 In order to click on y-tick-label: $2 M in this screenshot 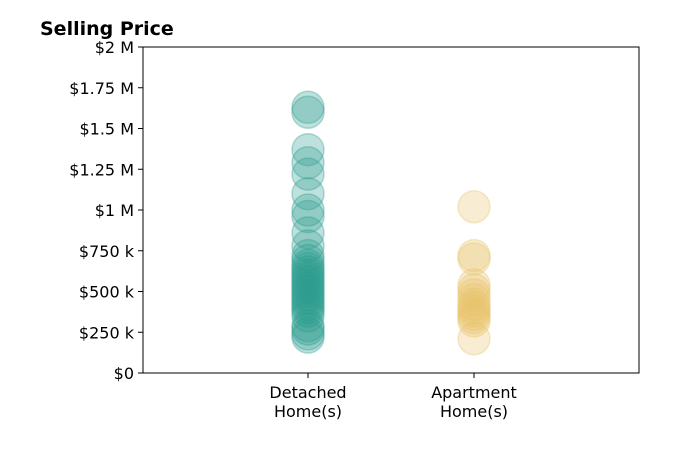, I will do `click(114, 47)`.